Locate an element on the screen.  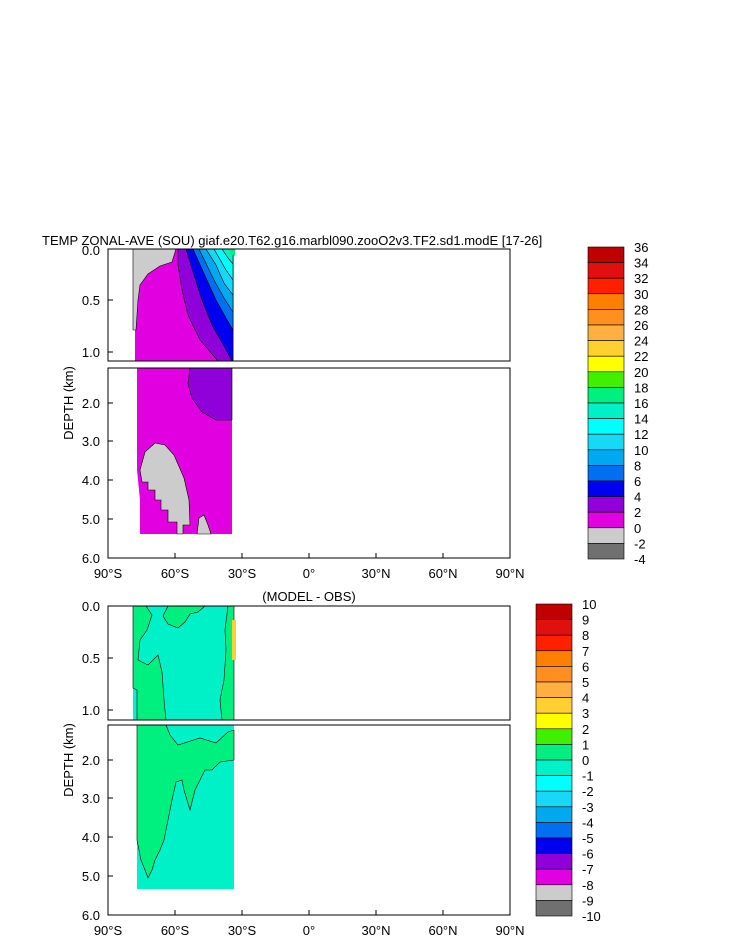
y-tick-label: 1.0 is located at coordinates (91, 710).